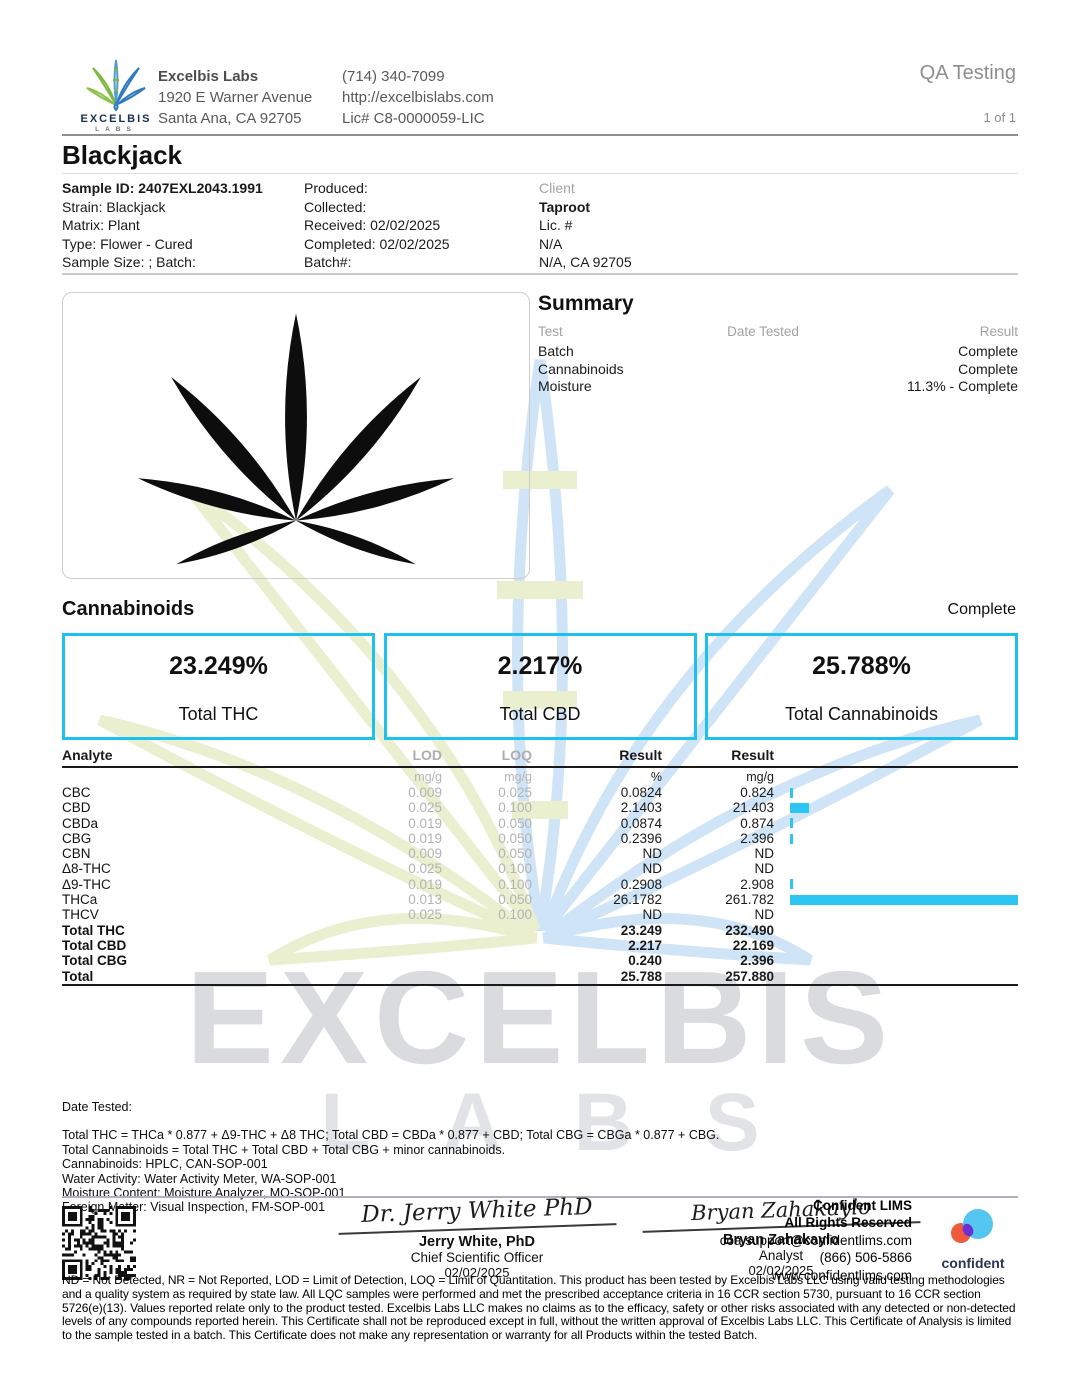  Describe the element at coordinates (515, 808) in the screenshot. I see `analyte-loq: 0.100` at that location.